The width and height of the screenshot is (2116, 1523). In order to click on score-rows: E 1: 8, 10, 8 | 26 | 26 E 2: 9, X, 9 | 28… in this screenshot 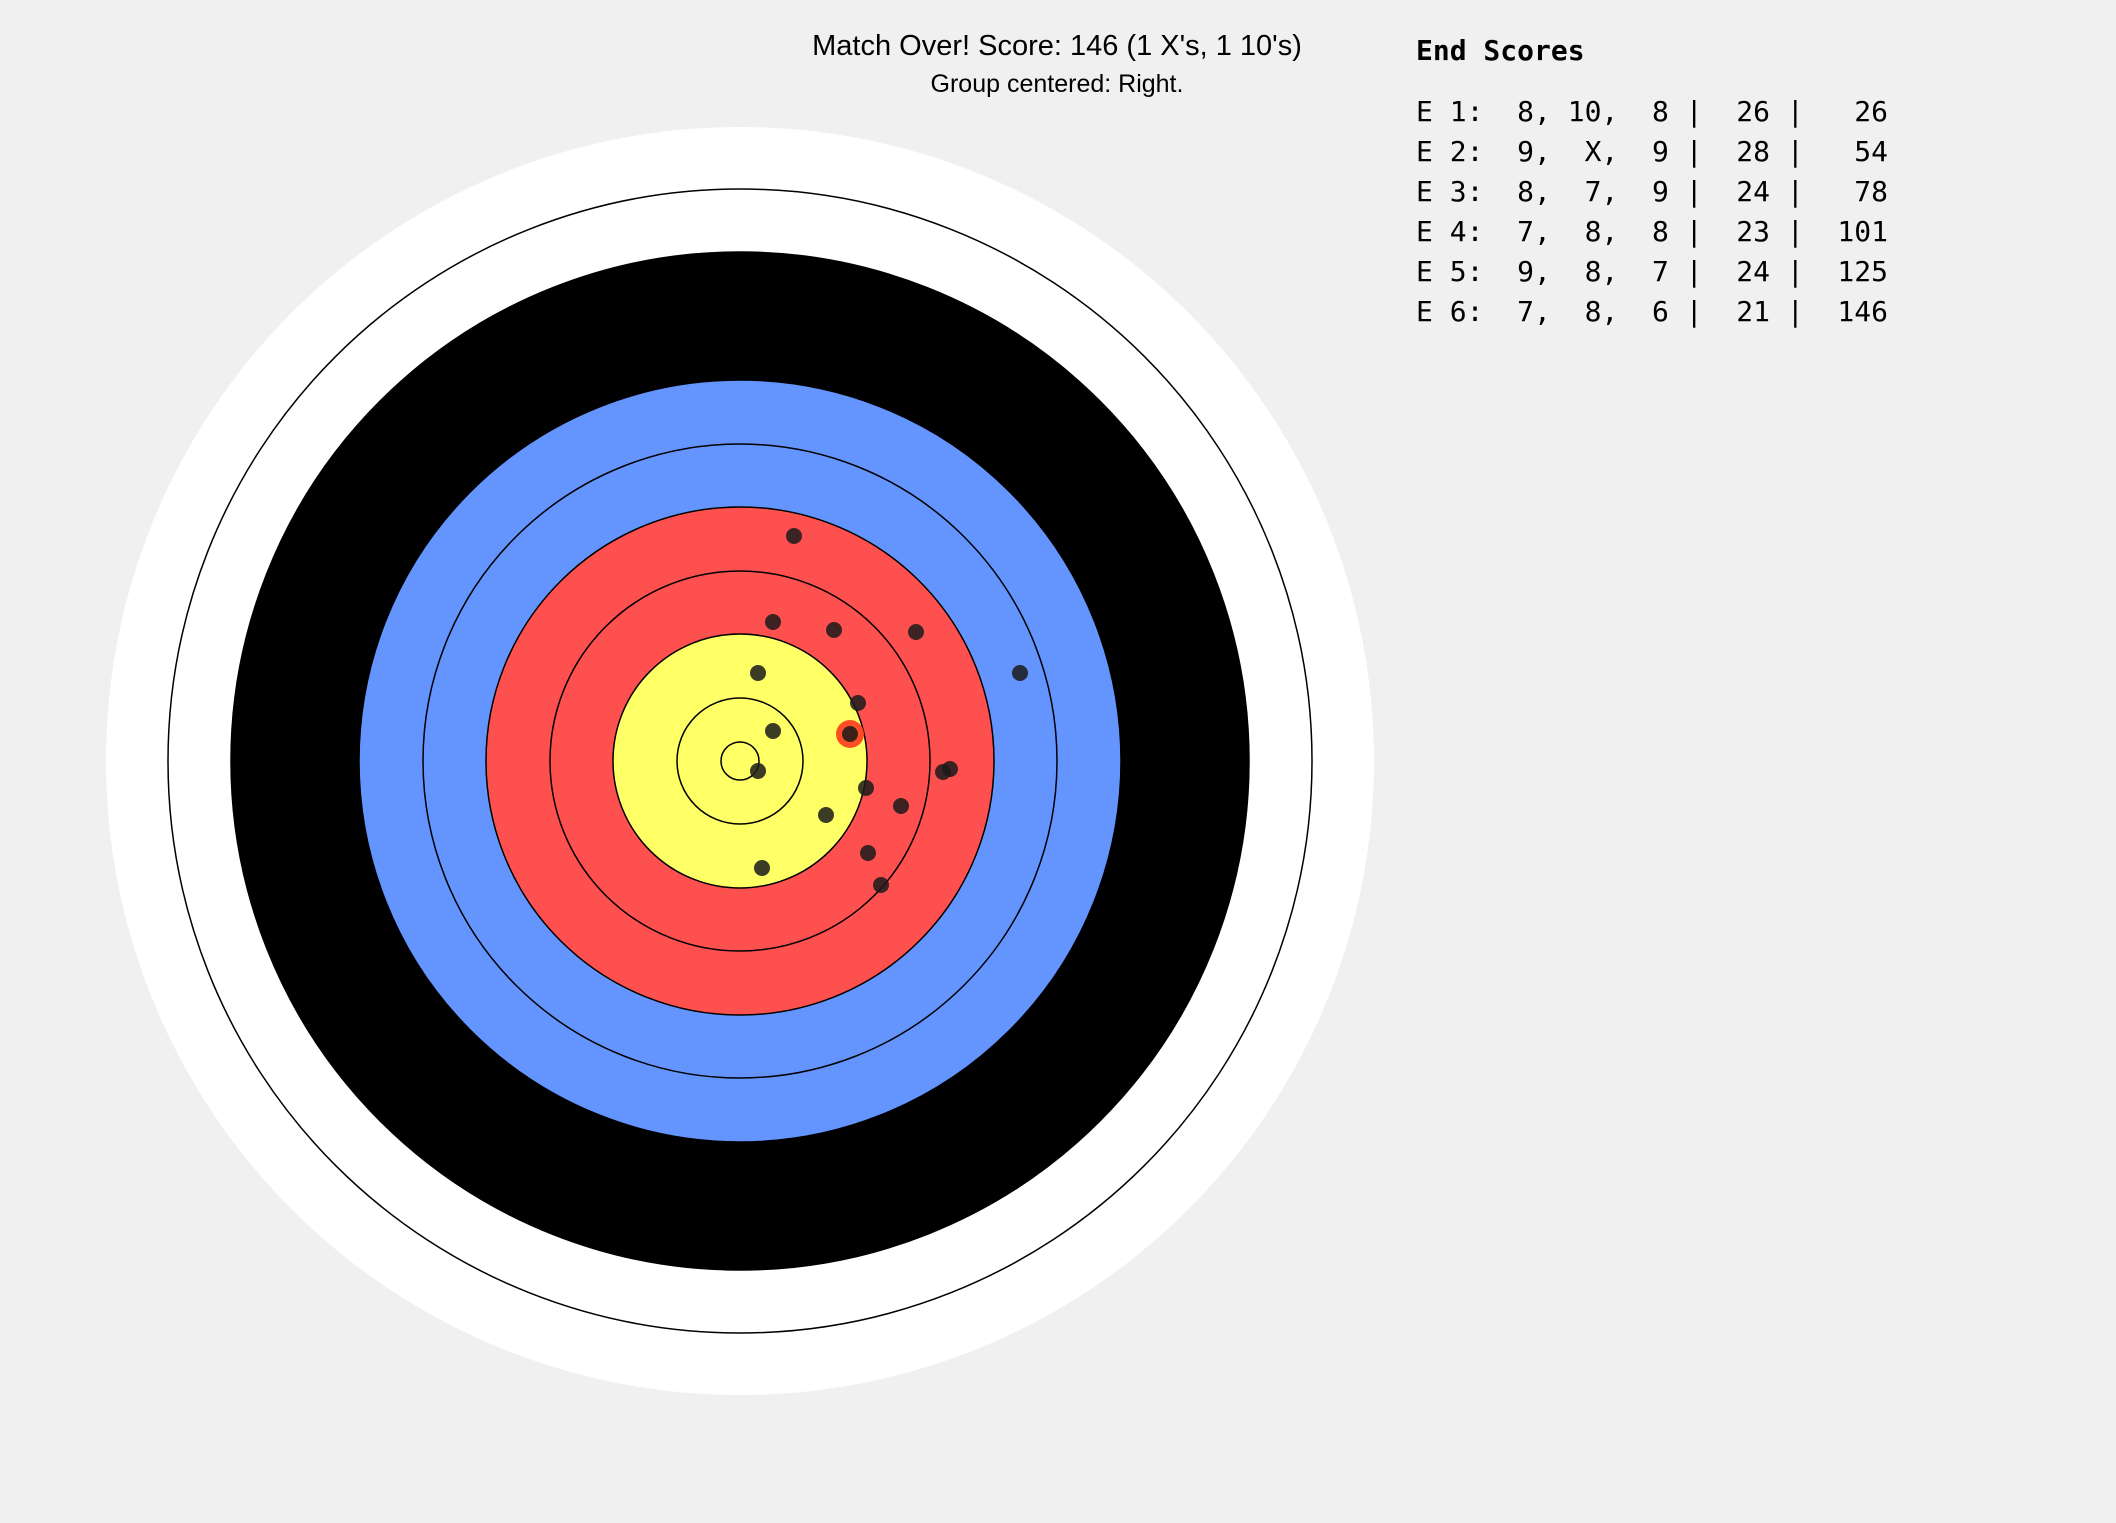, I will do `click(1652, 211)`.